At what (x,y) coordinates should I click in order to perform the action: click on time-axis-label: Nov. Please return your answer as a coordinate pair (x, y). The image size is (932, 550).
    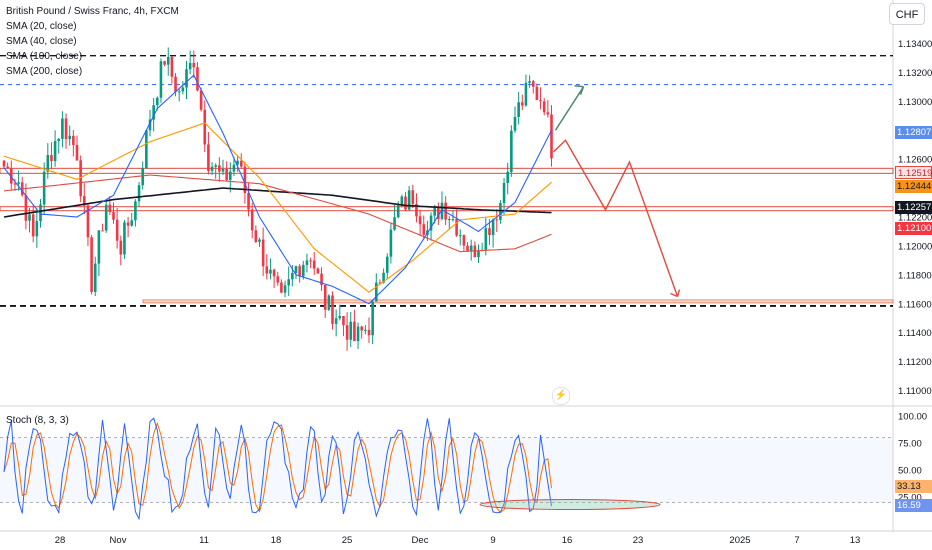
    Looking at the image, I should click on (118, 540).